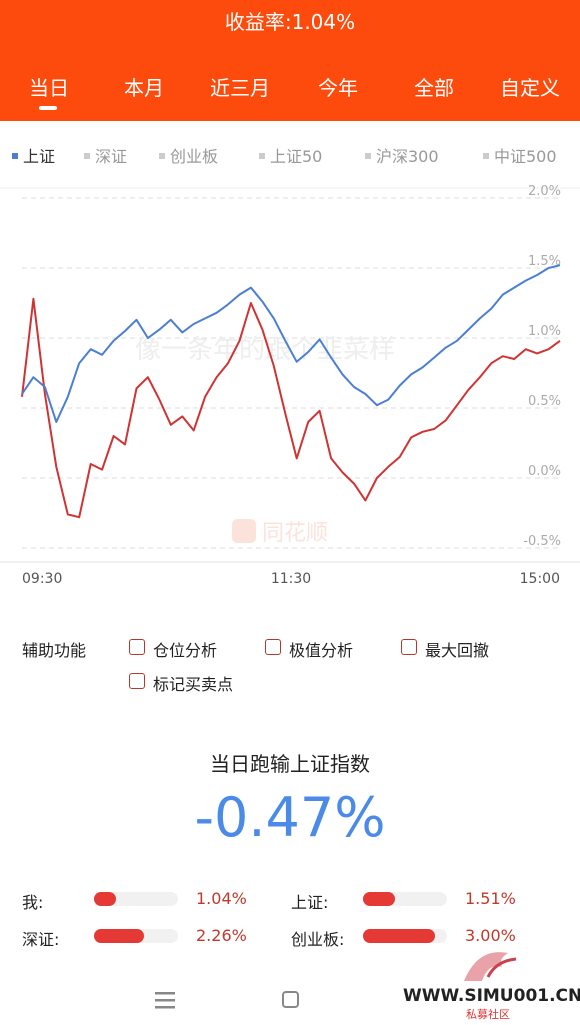  Describe the element at coordinates (321, 650) in the screenshot. I see `extreme-analysis-label: 极值分析` at that location.